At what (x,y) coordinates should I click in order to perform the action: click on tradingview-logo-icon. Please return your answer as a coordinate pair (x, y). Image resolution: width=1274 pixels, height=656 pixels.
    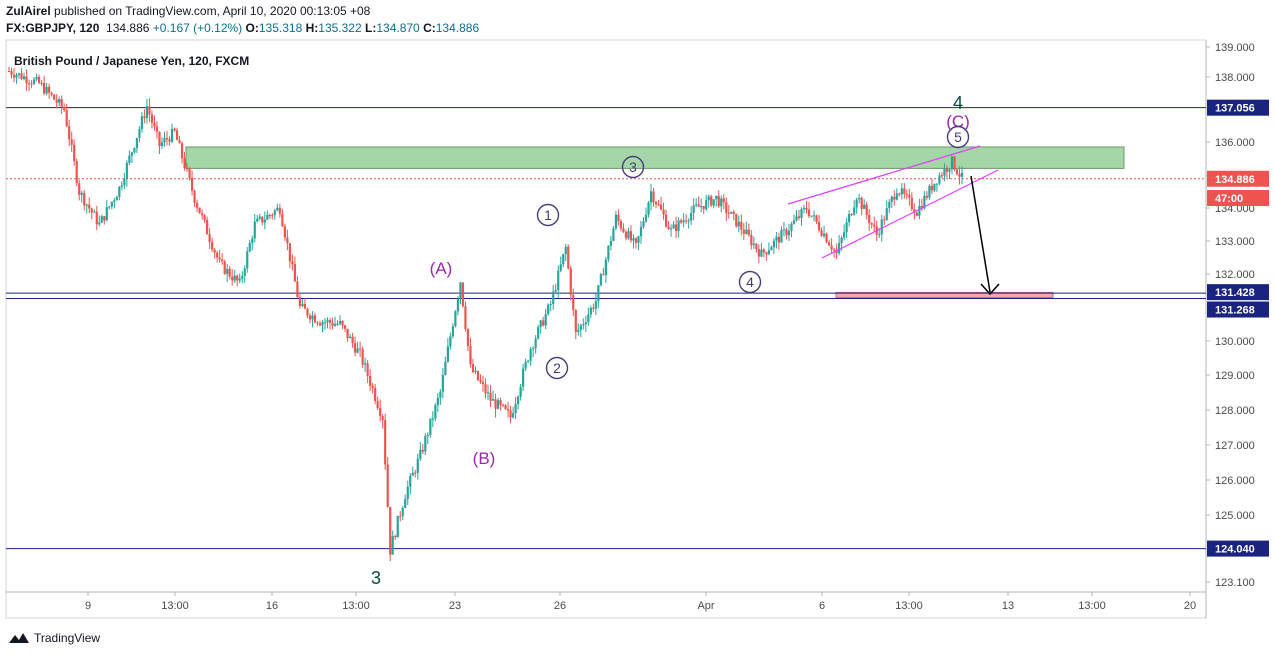
    Looking at the image, I should click on (19, 638).